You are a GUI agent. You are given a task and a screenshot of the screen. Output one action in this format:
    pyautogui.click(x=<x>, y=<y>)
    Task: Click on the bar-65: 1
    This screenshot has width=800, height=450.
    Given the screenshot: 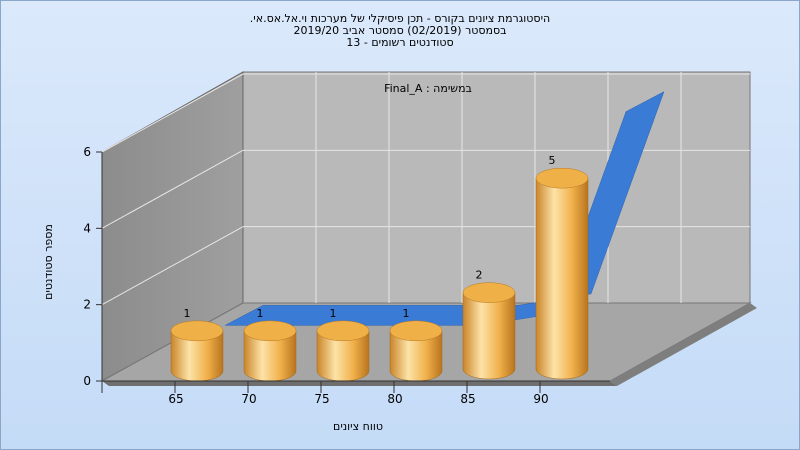 What is the action you would take?
    pyautogui.click(x=197, y=344)
    